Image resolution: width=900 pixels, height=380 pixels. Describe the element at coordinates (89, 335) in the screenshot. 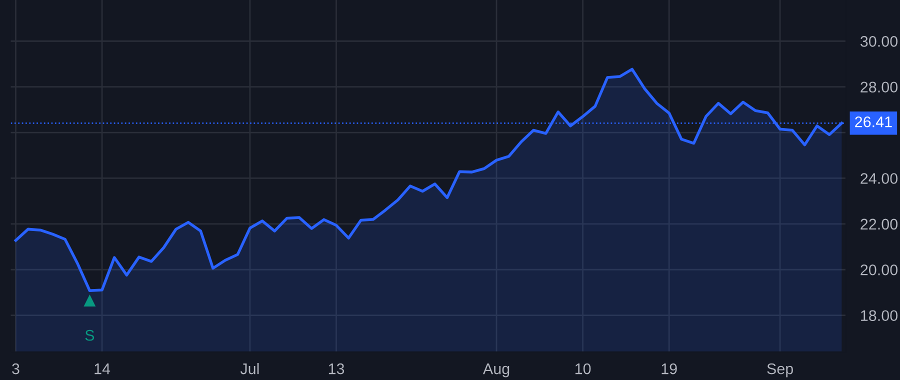

I see `annotation: S` at that location.